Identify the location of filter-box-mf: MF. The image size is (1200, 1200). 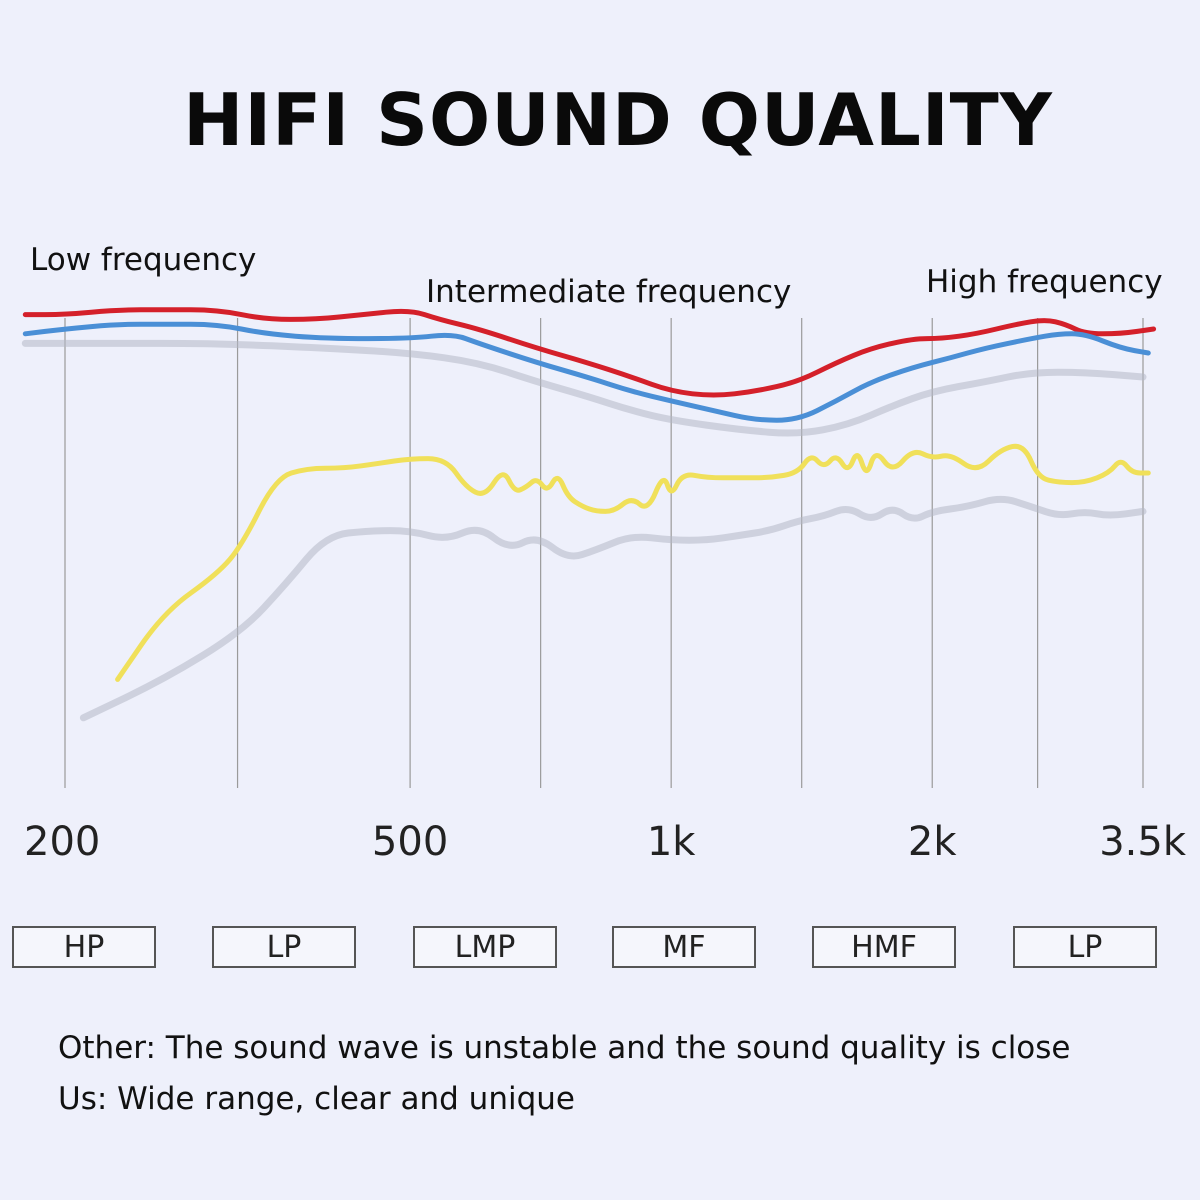
(684, 947).